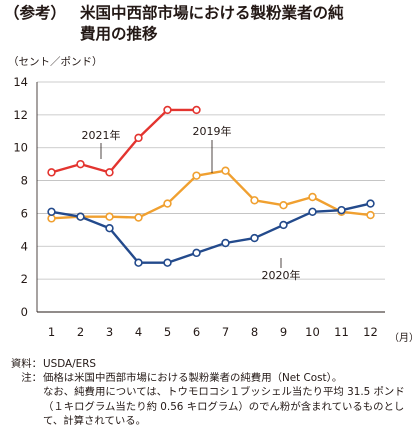  What do you see at coordinates (51, 332) in the screenshot?
I see `x-tick-label: 1` at bounding box center [51, 332].